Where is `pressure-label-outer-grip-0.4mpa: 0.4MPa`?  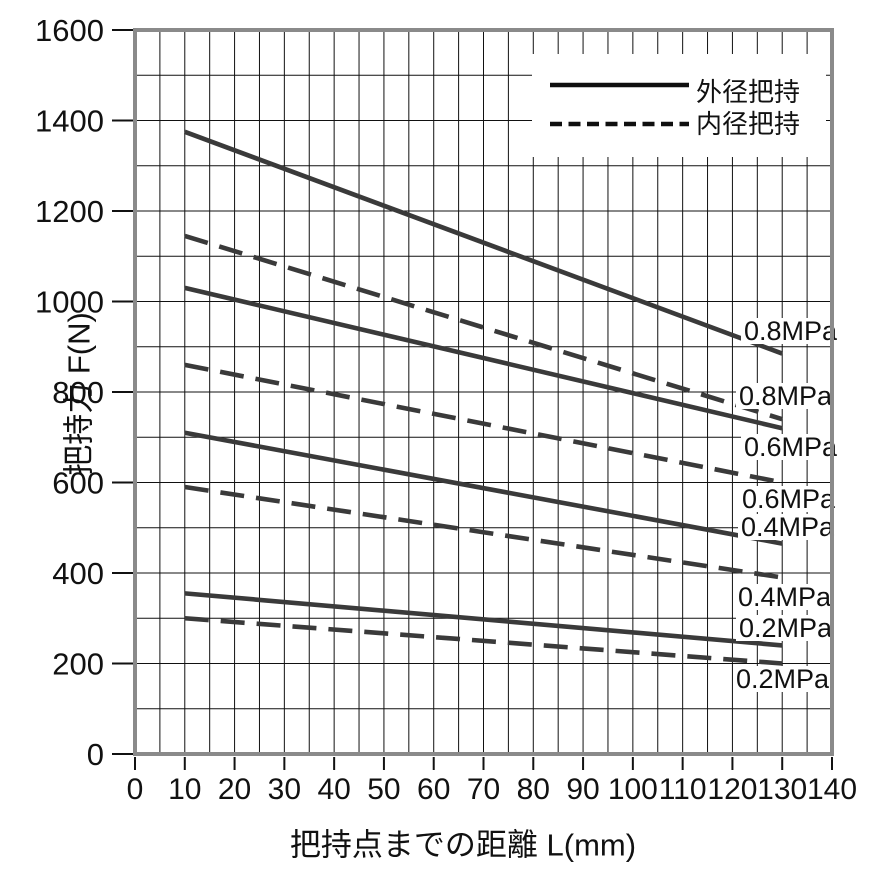 pressure-label-outer-grip-0.4mpa: 0.4MPa is located at coordinates (788, 527).